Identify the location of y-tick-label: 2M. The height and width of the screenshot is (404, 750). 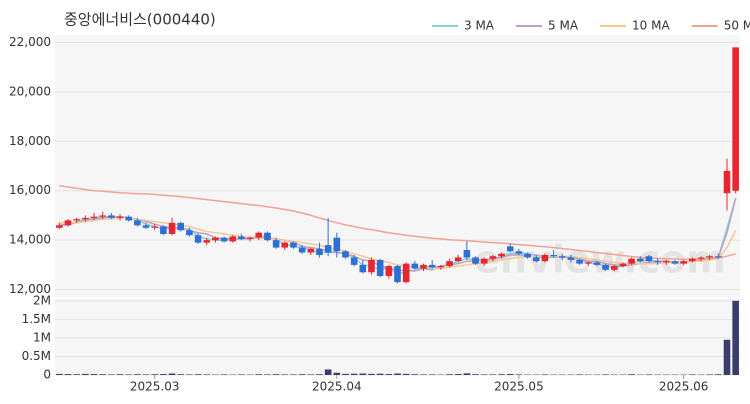
(42, 300).